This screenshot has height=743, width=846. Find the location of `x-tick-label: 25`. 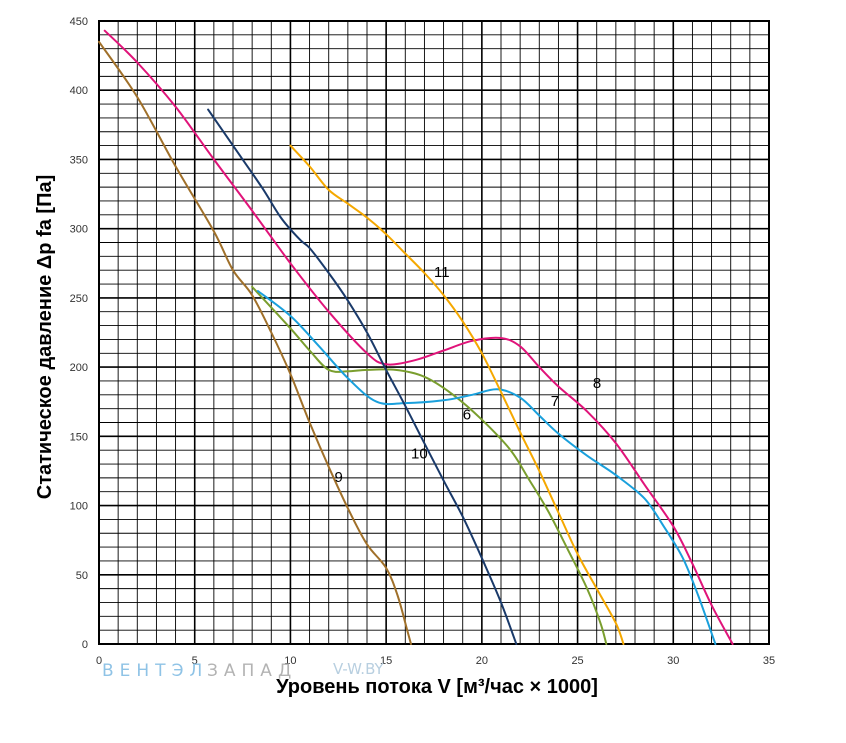

x-tick-label: 25 is located at coordinates (577, 661).